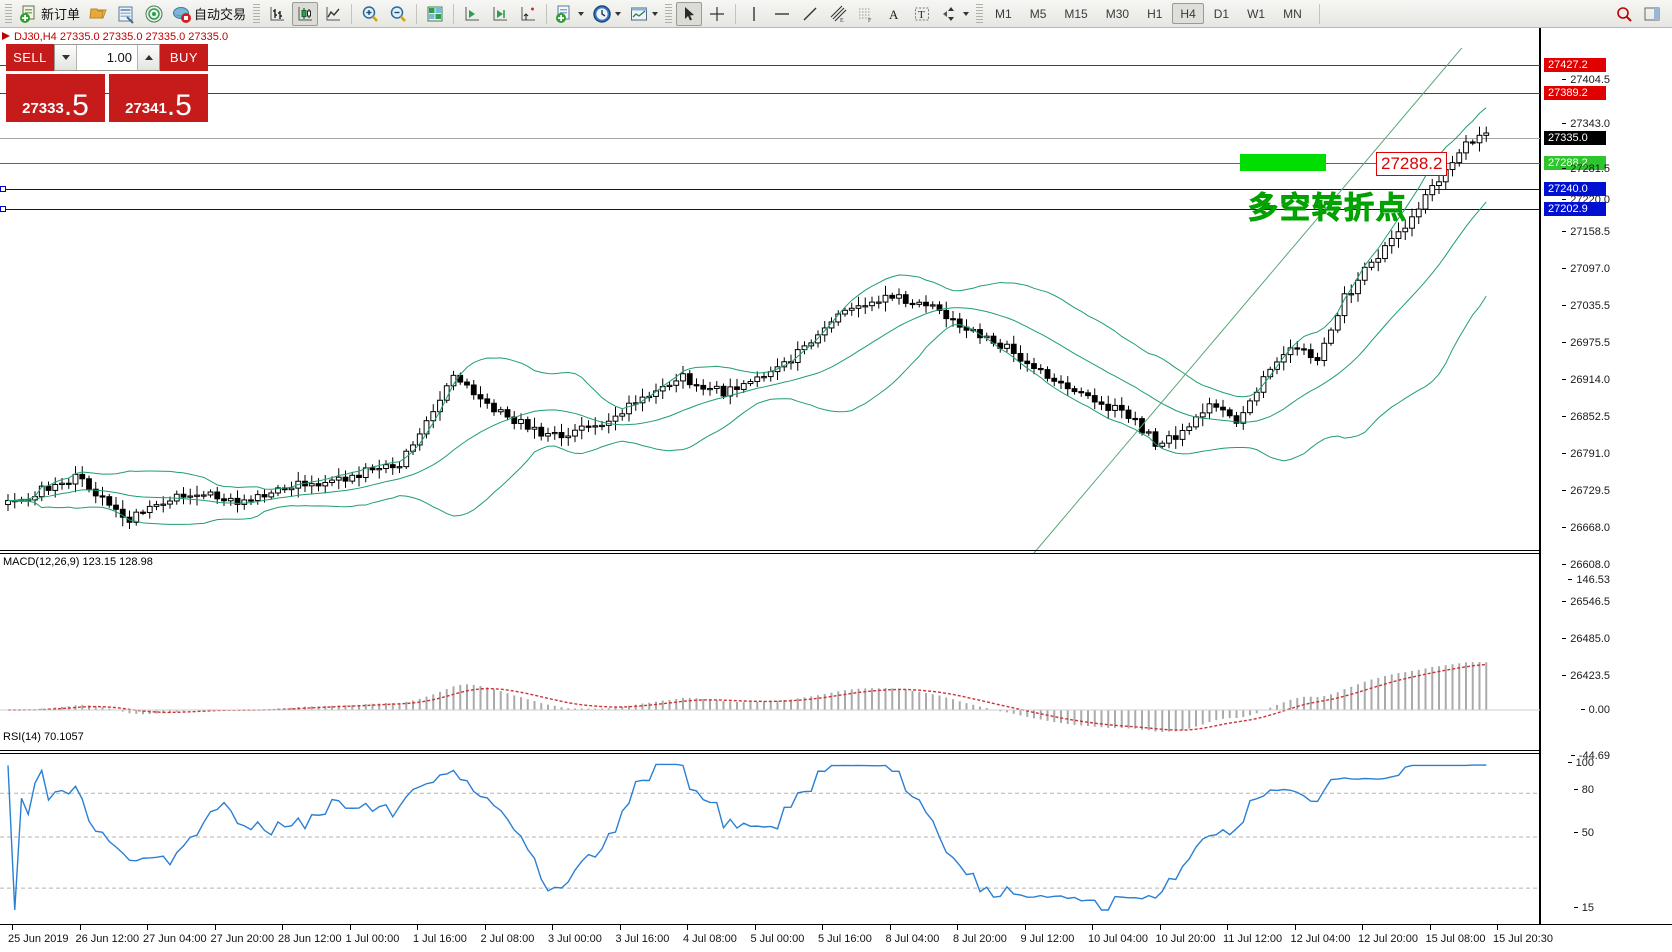 This screenshot has height=952, width=1672. What do you see at coordinates (1221, 13) in the screenshot?
I see `timeframe-d1: D1` at bounding box center [1221, 13].